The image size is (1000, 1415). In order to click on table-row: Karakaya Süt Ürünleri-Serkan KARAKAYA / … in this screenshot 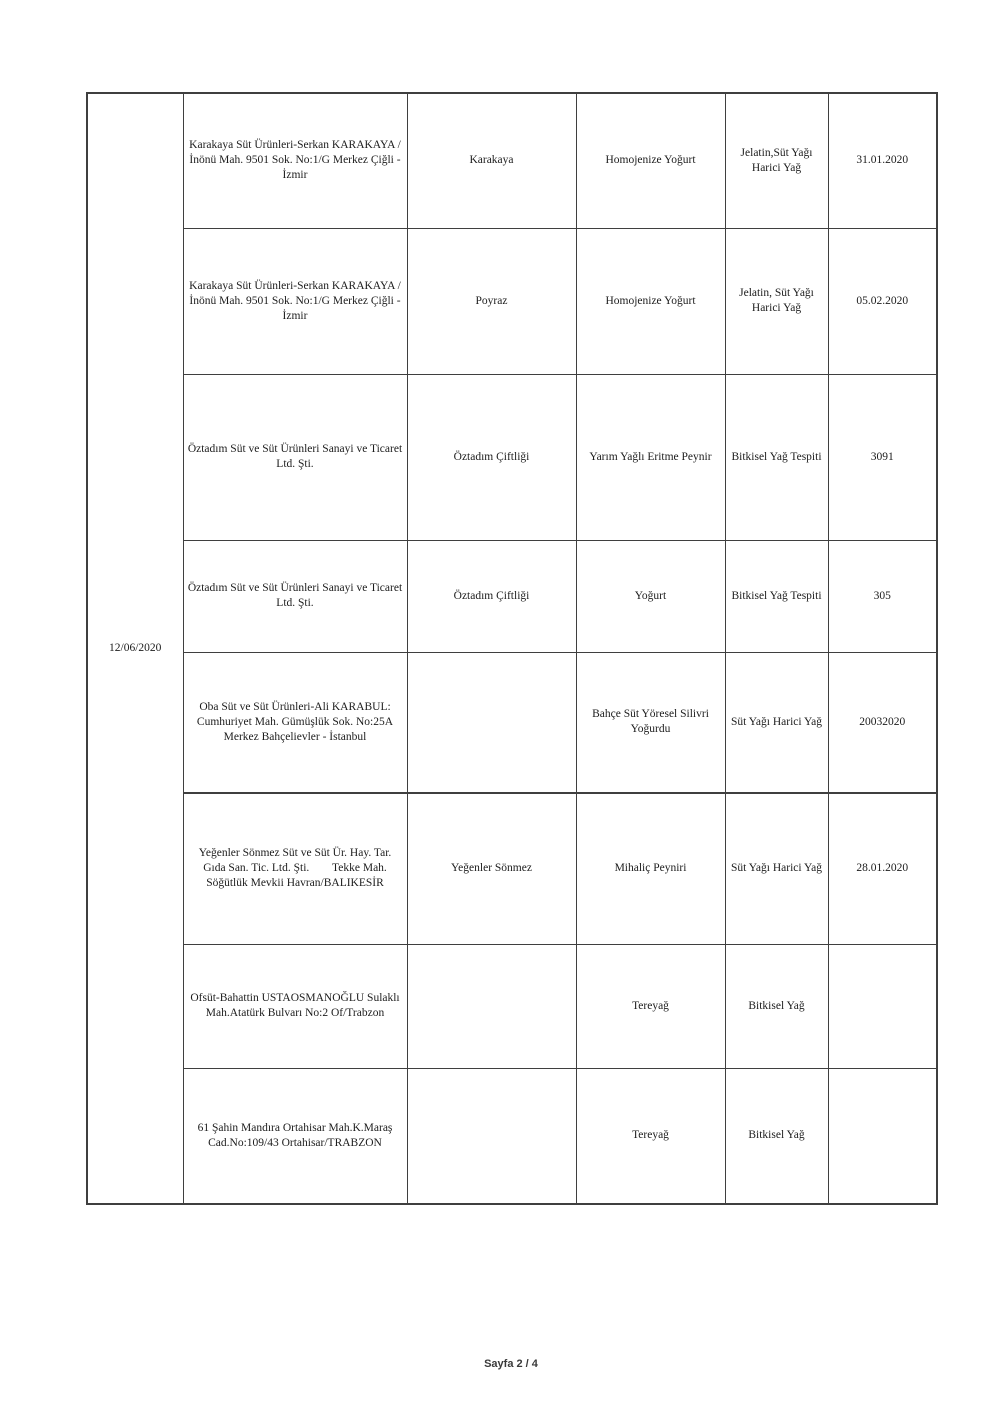, I will do `click(512, 301)`.